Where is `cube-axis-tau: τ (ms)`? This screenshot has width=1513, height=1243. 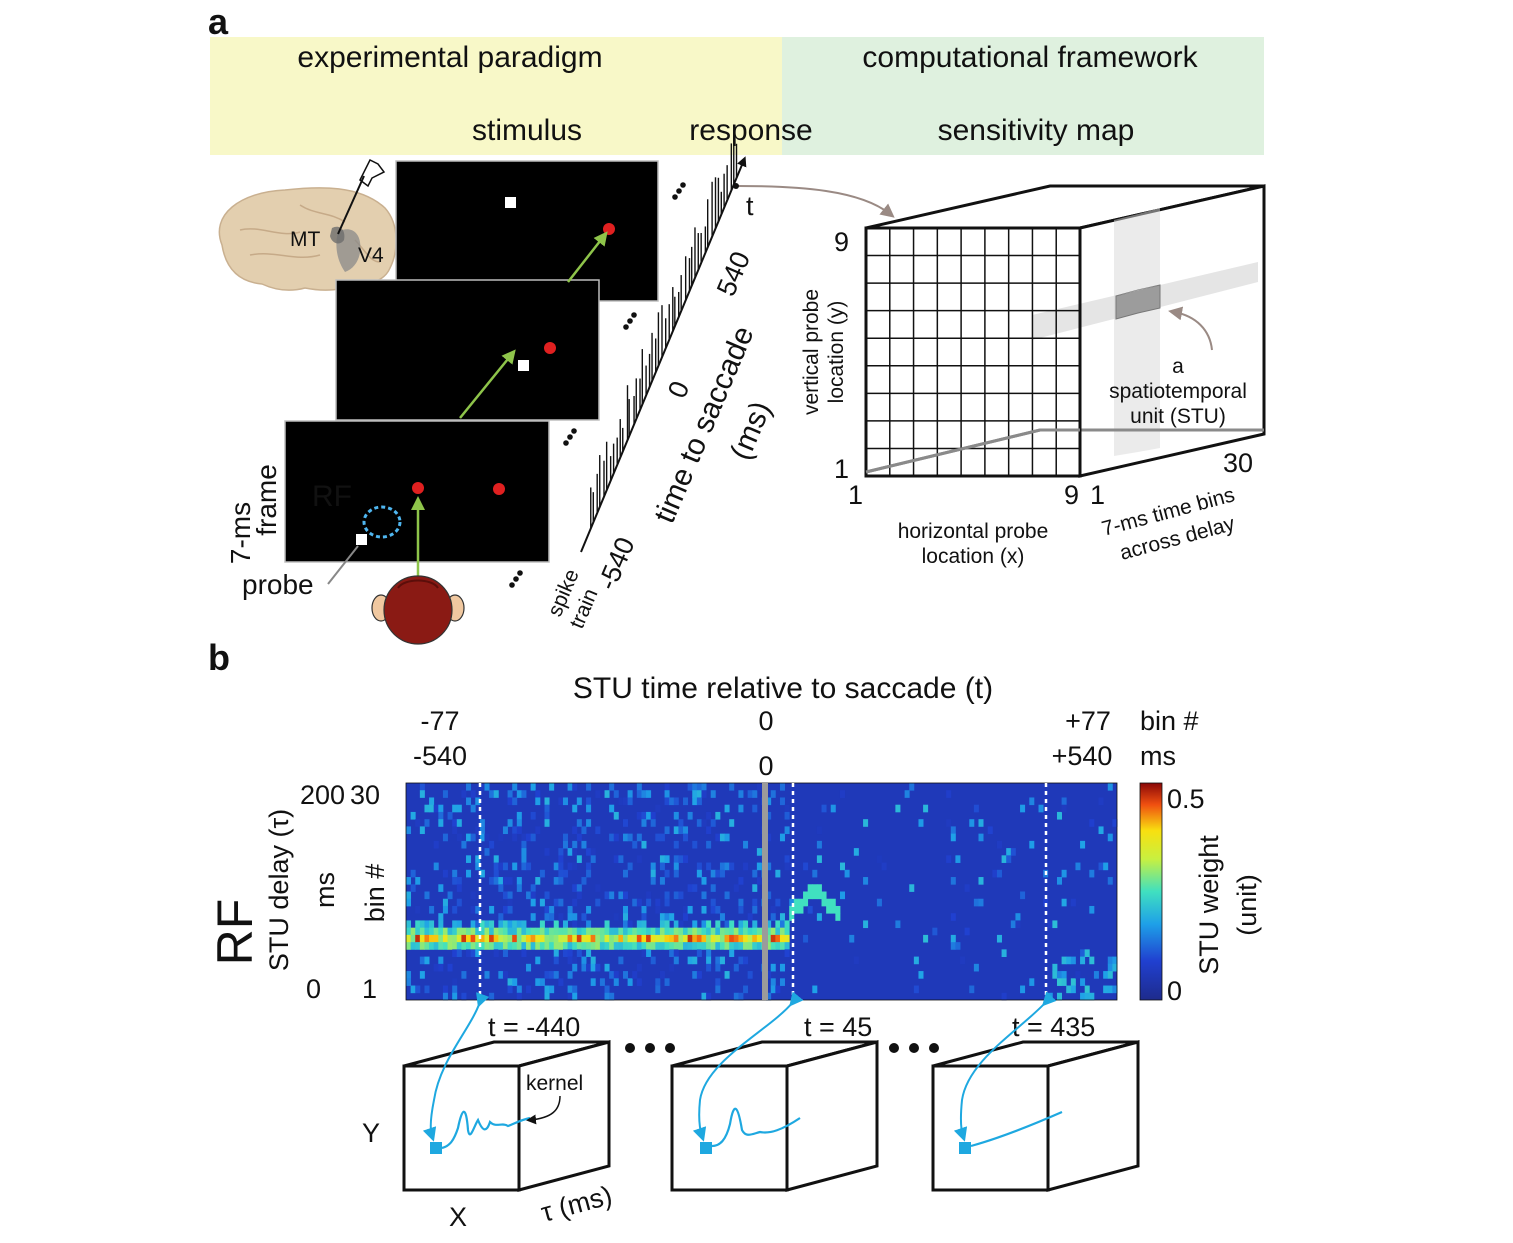
cube-axis-tau: τ (ms) is located at coordinates (576, 1204).